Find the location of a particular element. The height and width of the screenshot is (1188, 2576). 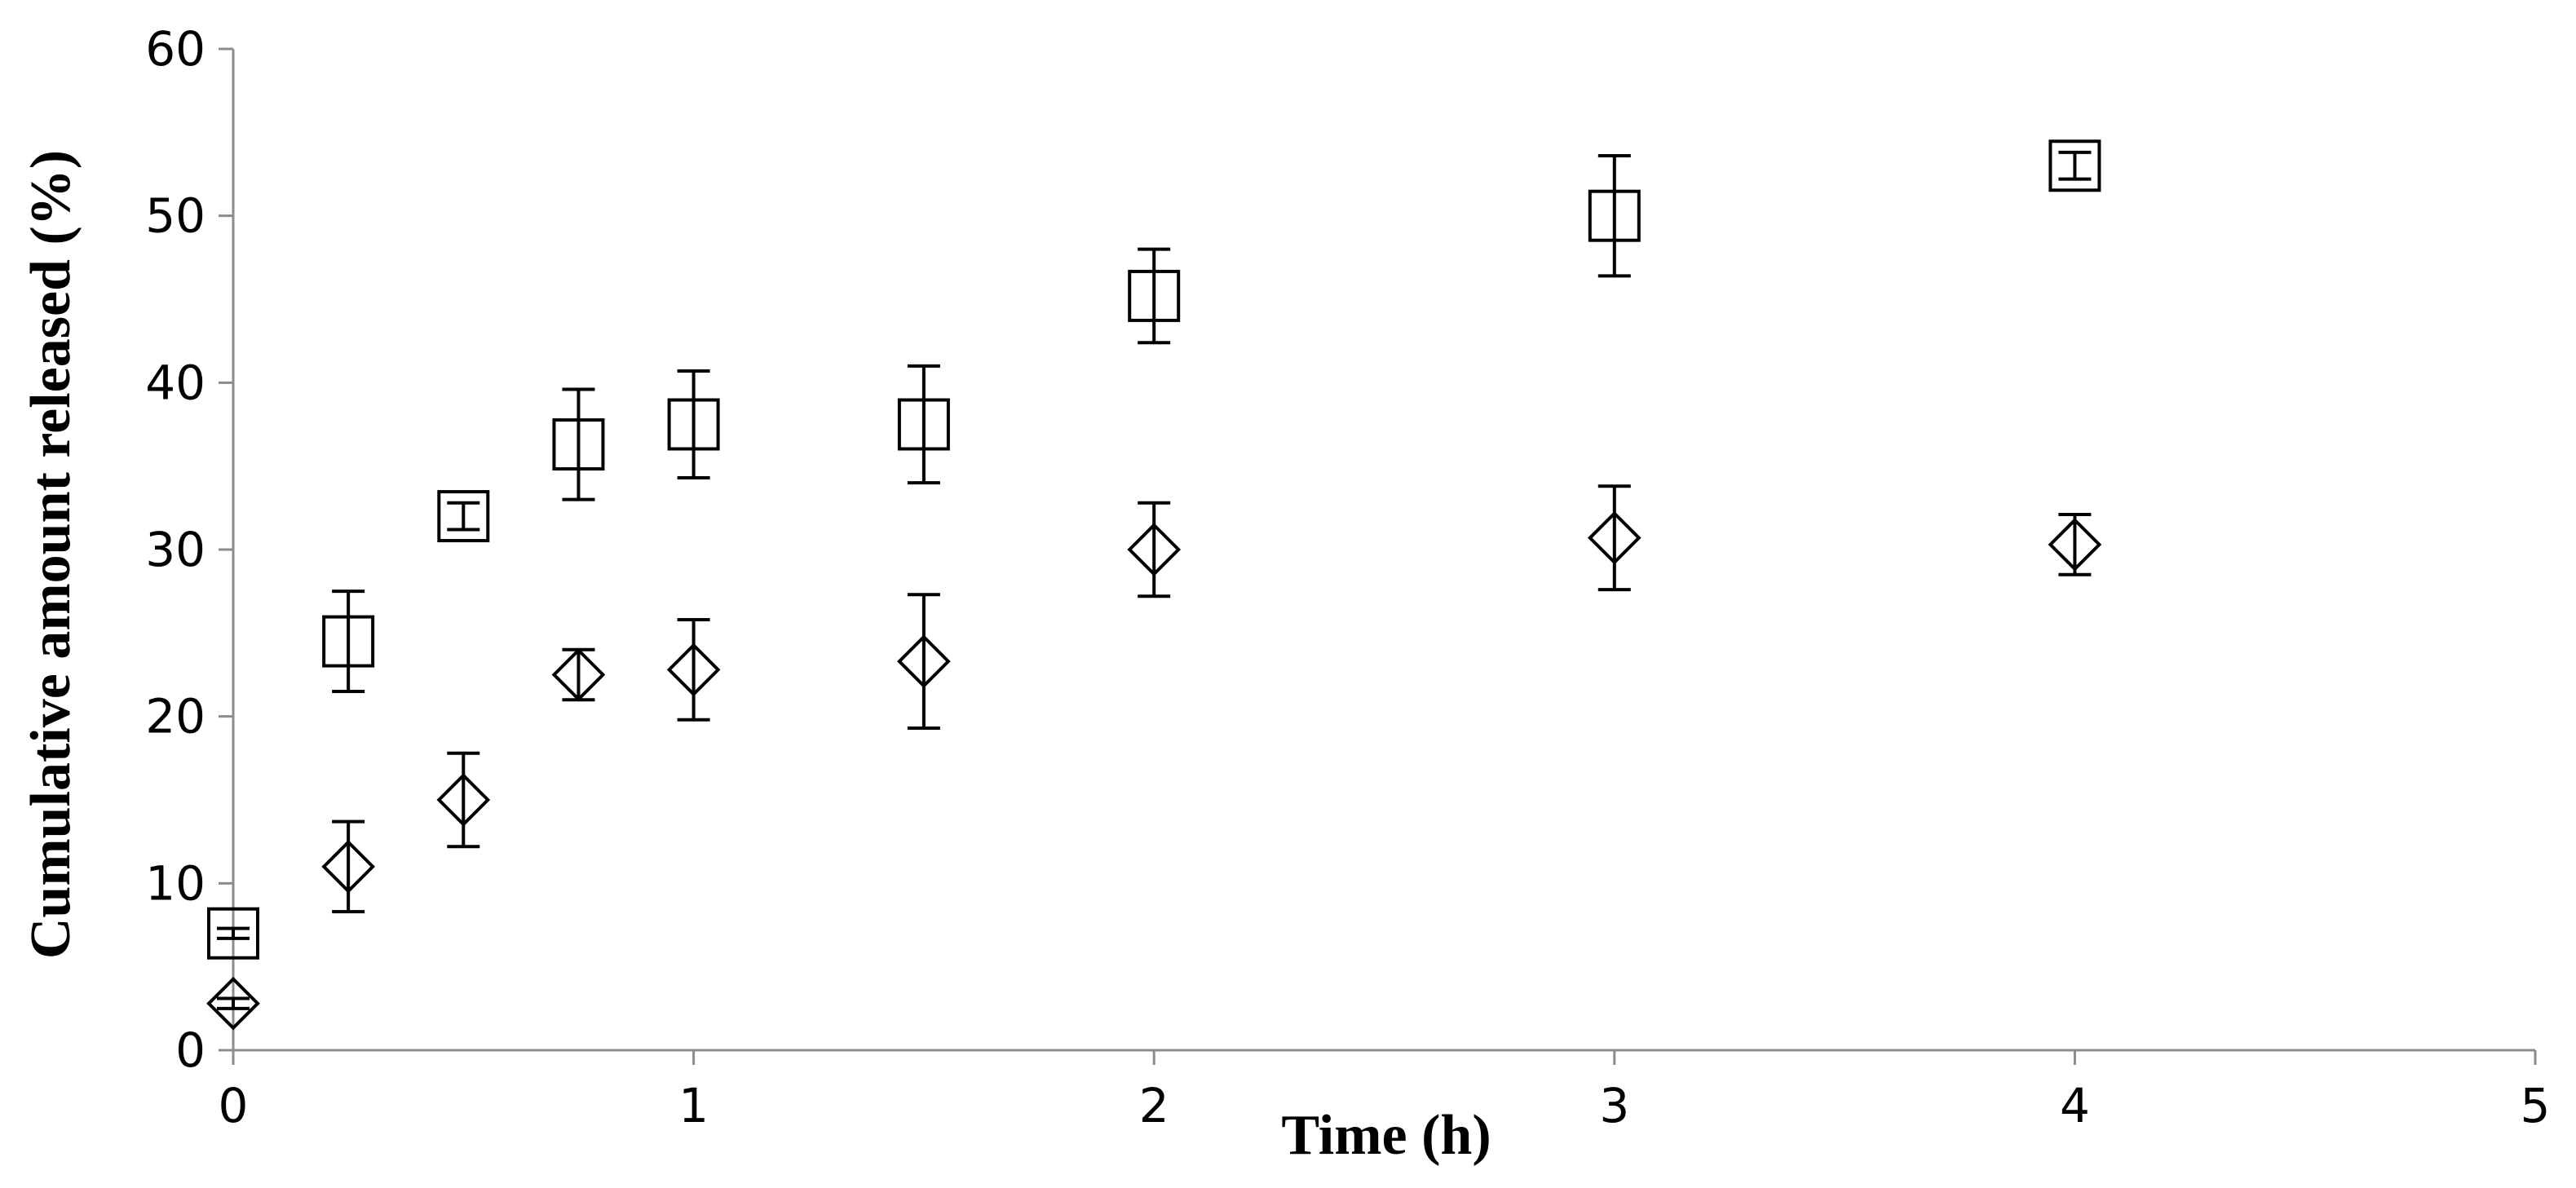

x-tick-label: 2 is located at coordinates (1154, 1105).